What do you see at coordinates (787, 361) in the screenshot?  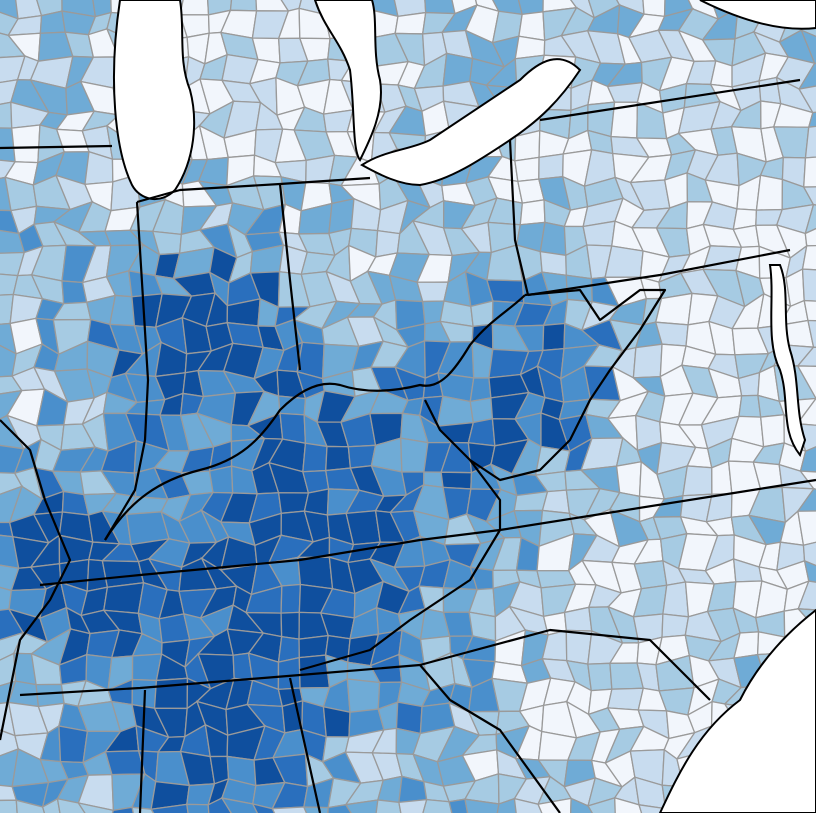 I see `chesapeake-bay` at bounding box center [787, 361].